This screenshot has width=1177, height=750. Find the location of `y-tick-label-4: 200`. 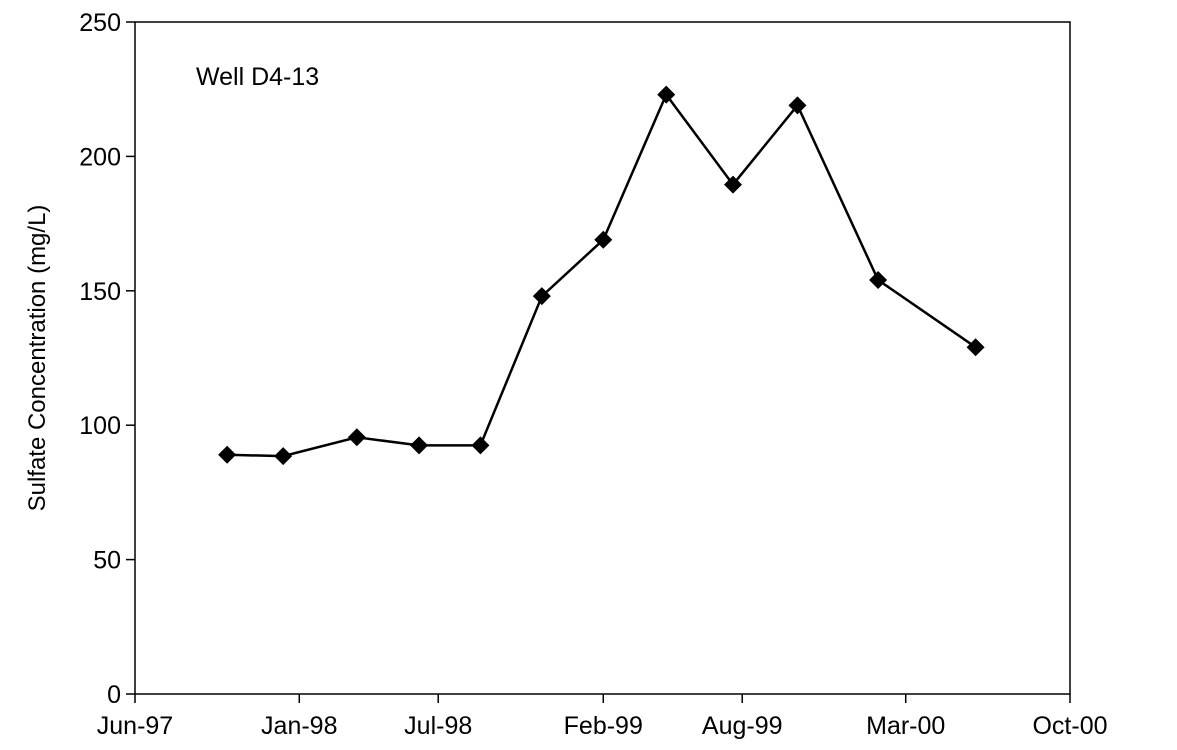

y-tick-label-4: 200 is located at coordinates (100, 157).